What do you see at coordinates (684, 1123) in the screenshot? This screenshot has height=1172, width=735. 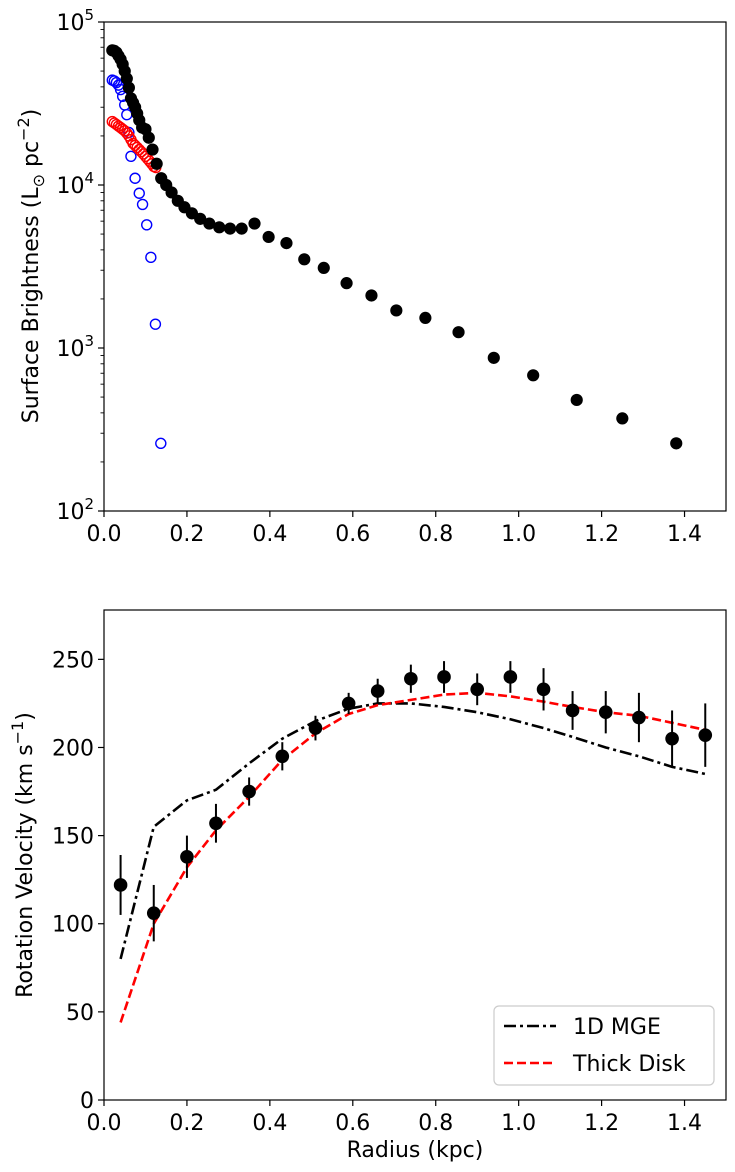 I see `bottom-x-tick-label: 1.4` at bounding box center [684, 1123].